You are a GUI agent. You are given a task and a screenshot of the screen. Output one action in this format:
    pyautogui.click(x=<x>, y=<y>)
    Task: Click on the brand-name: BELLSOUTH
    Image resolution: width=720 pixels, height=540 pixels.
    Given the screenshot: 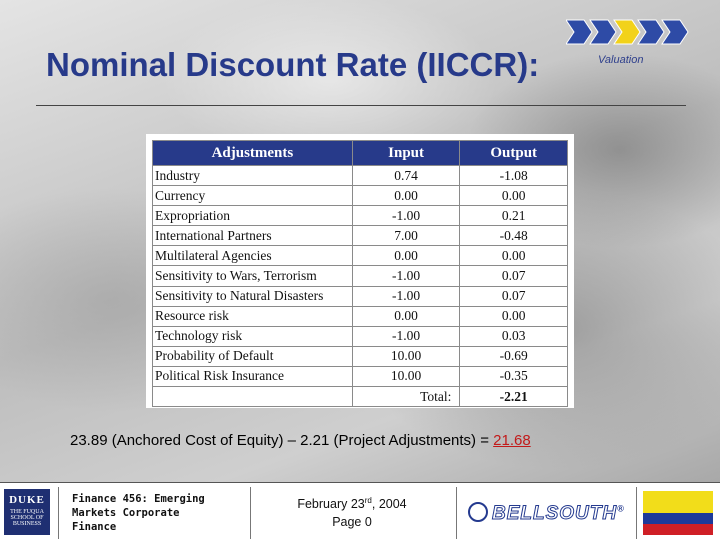 What is the action you would take?
    pyautogui.click(x=554, y=514)
    